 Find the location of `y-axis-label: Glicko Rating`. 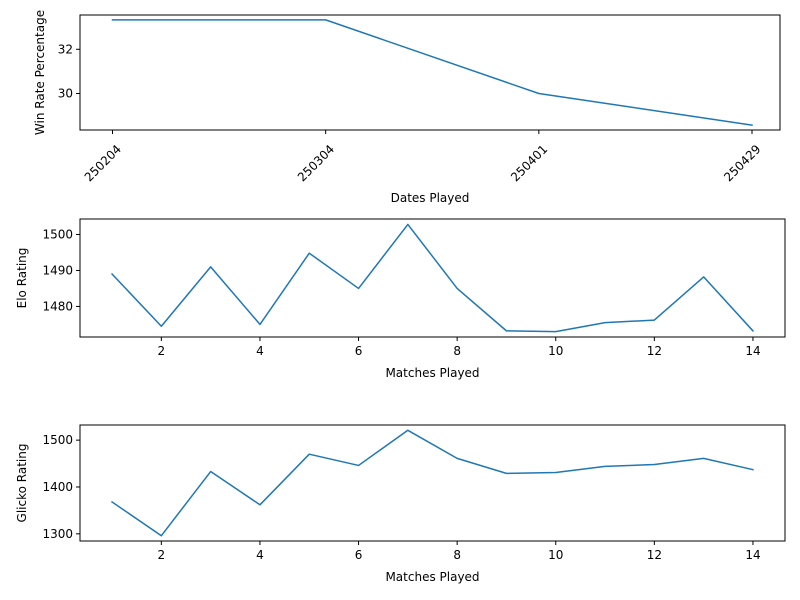

y-axis-label: Glicko Rating is located at coordinates (22, 483).